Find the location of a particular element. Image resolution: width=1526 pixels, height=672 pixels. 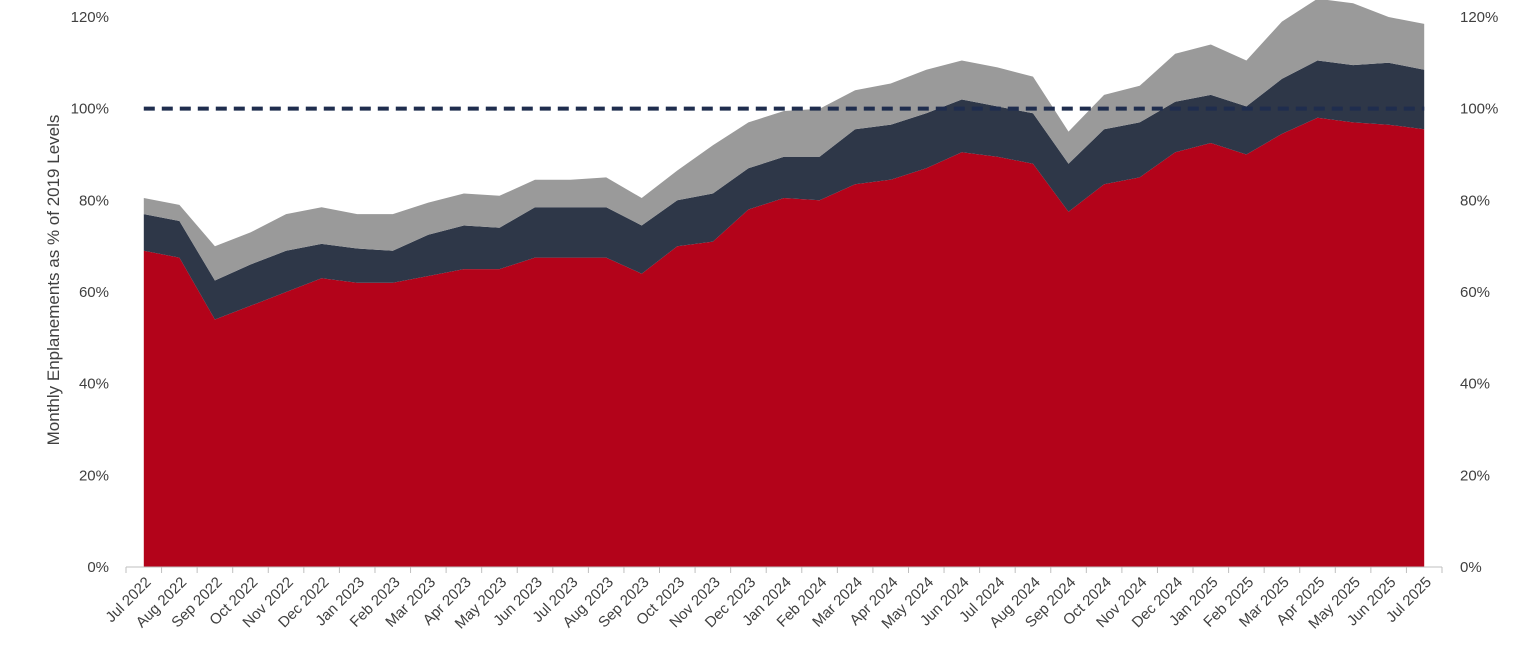

y-tick-label-left: 60% is located at coordinates (94, 292).